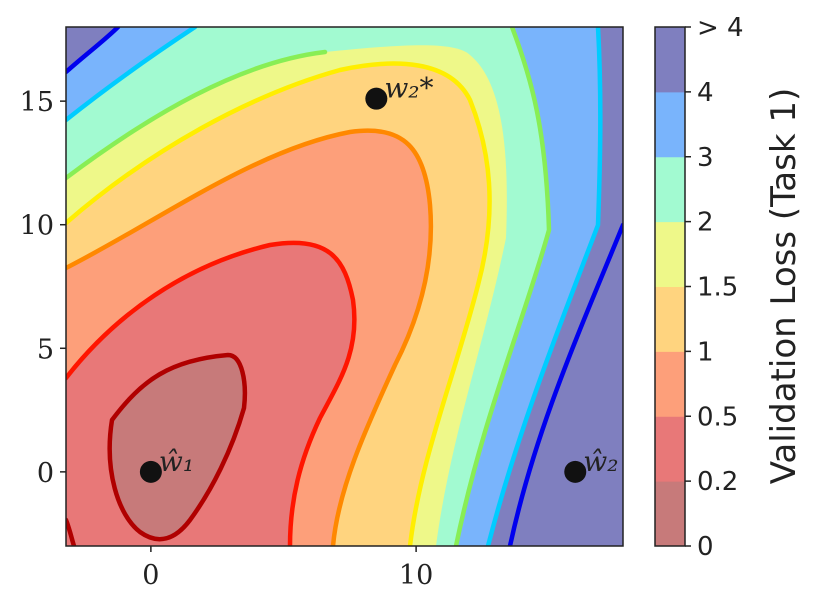 The image size is (822, 611). Describe the element at coordinates (705, 93) in the screenshot. I see `colorbar-tick-label: 4` at that location.